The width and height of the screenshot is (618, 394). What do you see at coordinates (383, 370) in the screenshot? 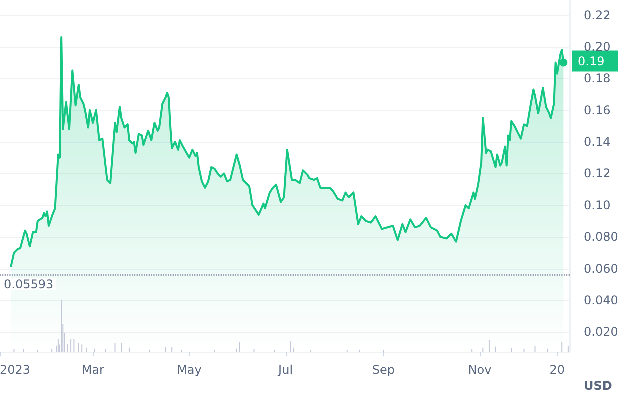
I see `x-tick-label: Sep` at bounding box center [383, 370].